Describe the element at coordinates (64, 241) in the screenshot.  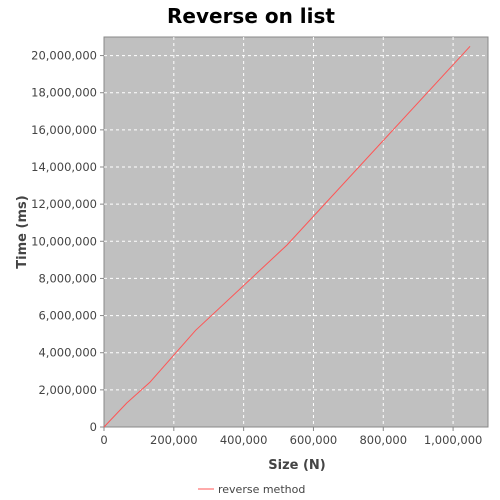
I see `y-tick-label: 10,000,000` at that location.